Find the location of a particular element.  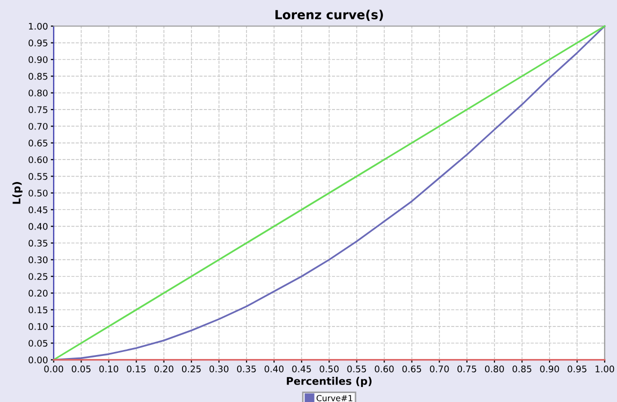

x-tick-label: 0.85 is located at coordinates (522, 369).